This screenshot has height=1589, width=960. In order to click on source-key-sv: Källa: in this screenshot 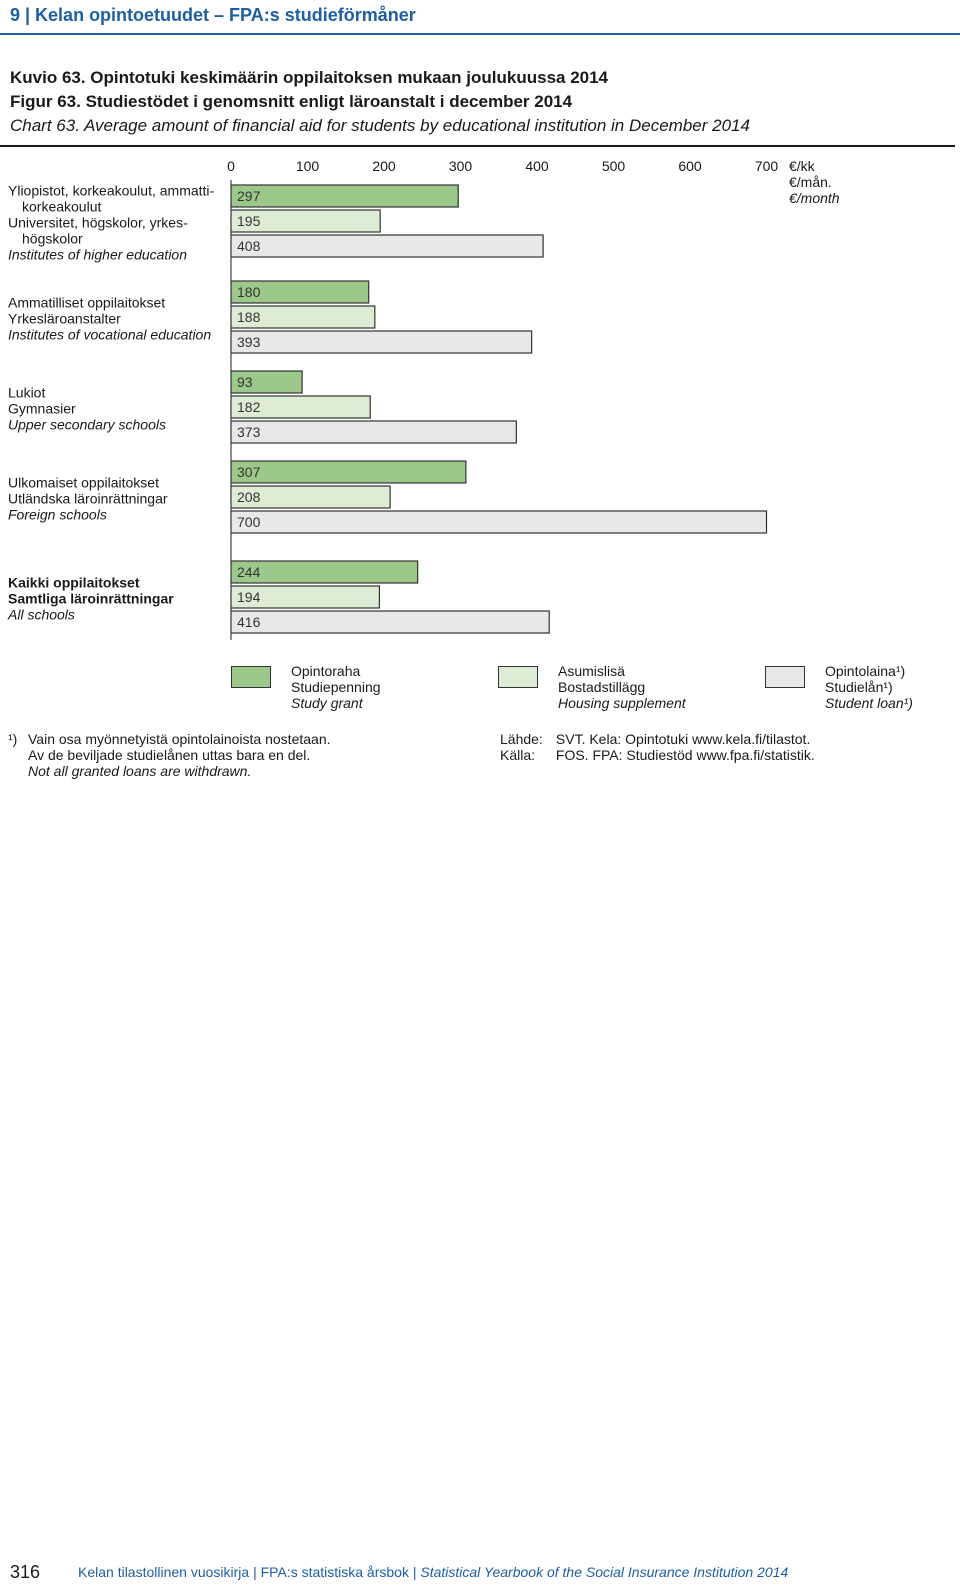, I will do `click(518, 755)`.